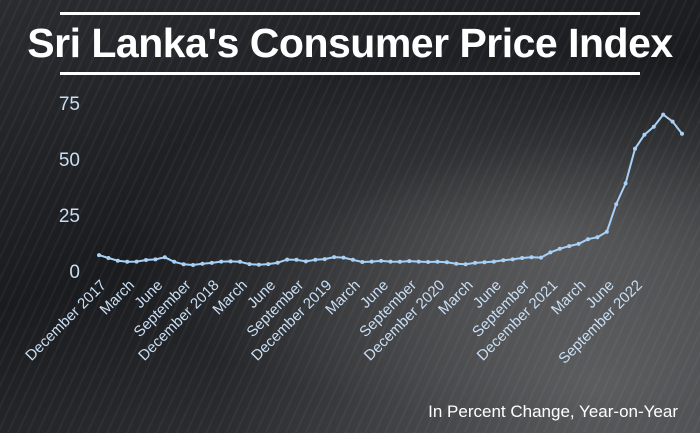  I want to click on title-rule-top, so click(350, 13).